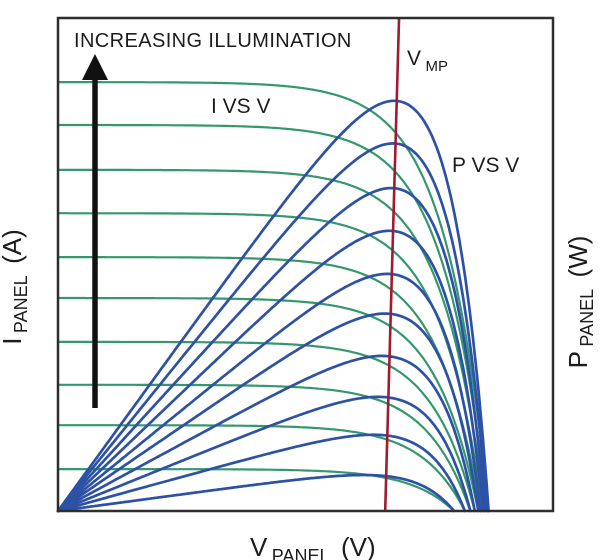  I want to click on increasing-illumination-label: INCREASING ILLUMINATION, so click(213, 41).